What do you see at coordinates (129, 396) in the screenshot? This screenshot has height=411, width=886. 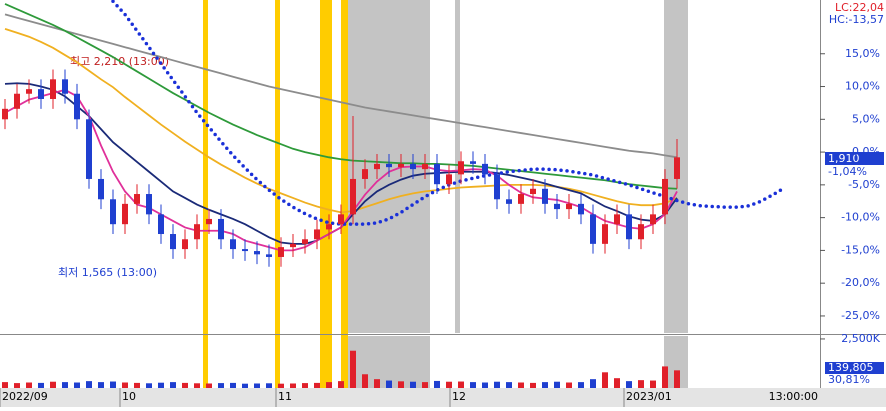 I see `x-tick-label: 10` at bounding box center [129, 396].